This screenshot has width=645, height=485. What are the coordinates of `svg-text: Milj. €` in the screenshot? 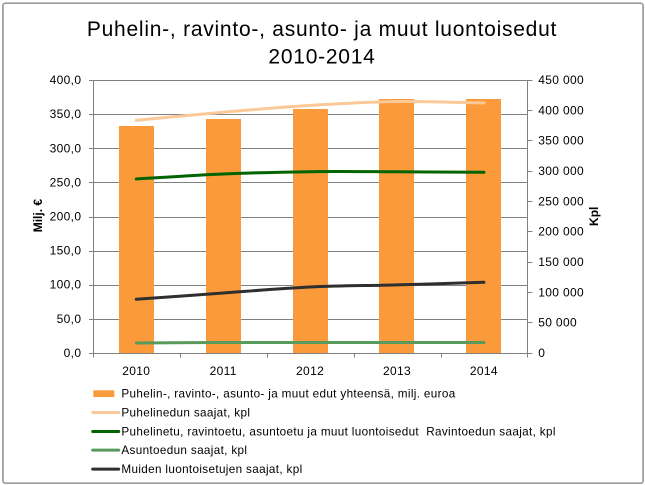 It's located at (38, 216).